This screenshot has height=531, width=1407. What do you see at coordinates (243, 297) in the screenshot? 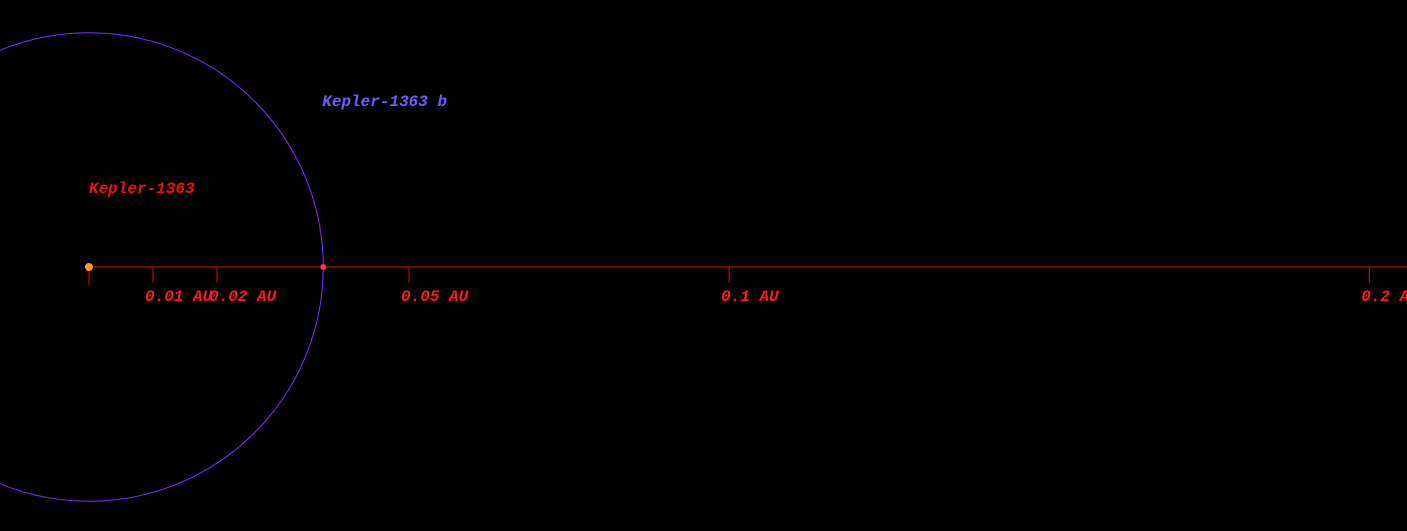
I see `tick-label: 0.02 AU` at bounding box center [243, 297].